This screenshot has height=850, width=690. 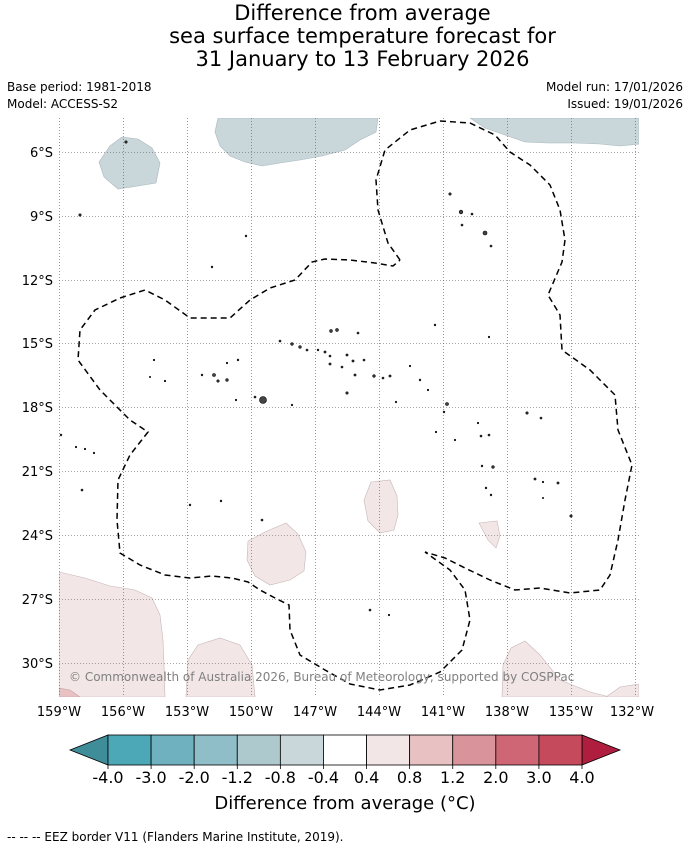 I want to click on model-run-label: Model run: 17/01/2026, so click(x=614, y=87).